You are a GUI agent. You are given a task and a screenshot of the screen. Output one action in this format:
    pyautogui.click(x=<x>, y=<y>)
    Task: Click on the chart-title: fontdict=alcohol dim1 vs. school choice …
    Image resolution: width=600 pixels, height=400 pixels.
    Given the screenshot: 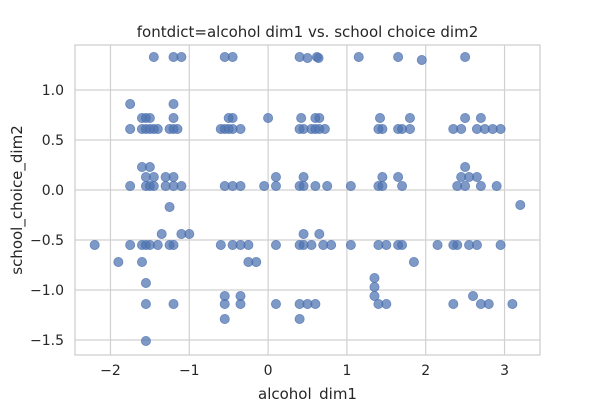 What is the action you would take?
    pyautogui.click(x=308, y=32)
    